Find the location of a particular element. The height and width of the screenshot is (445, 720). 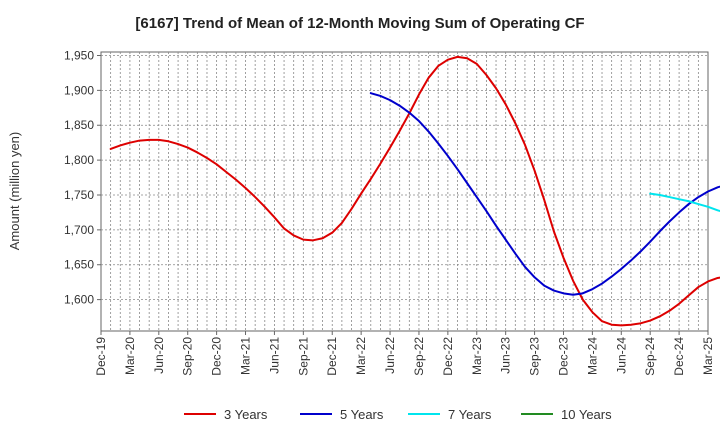

y-tick-label: 1,750 is located at coordinates (79, 195).